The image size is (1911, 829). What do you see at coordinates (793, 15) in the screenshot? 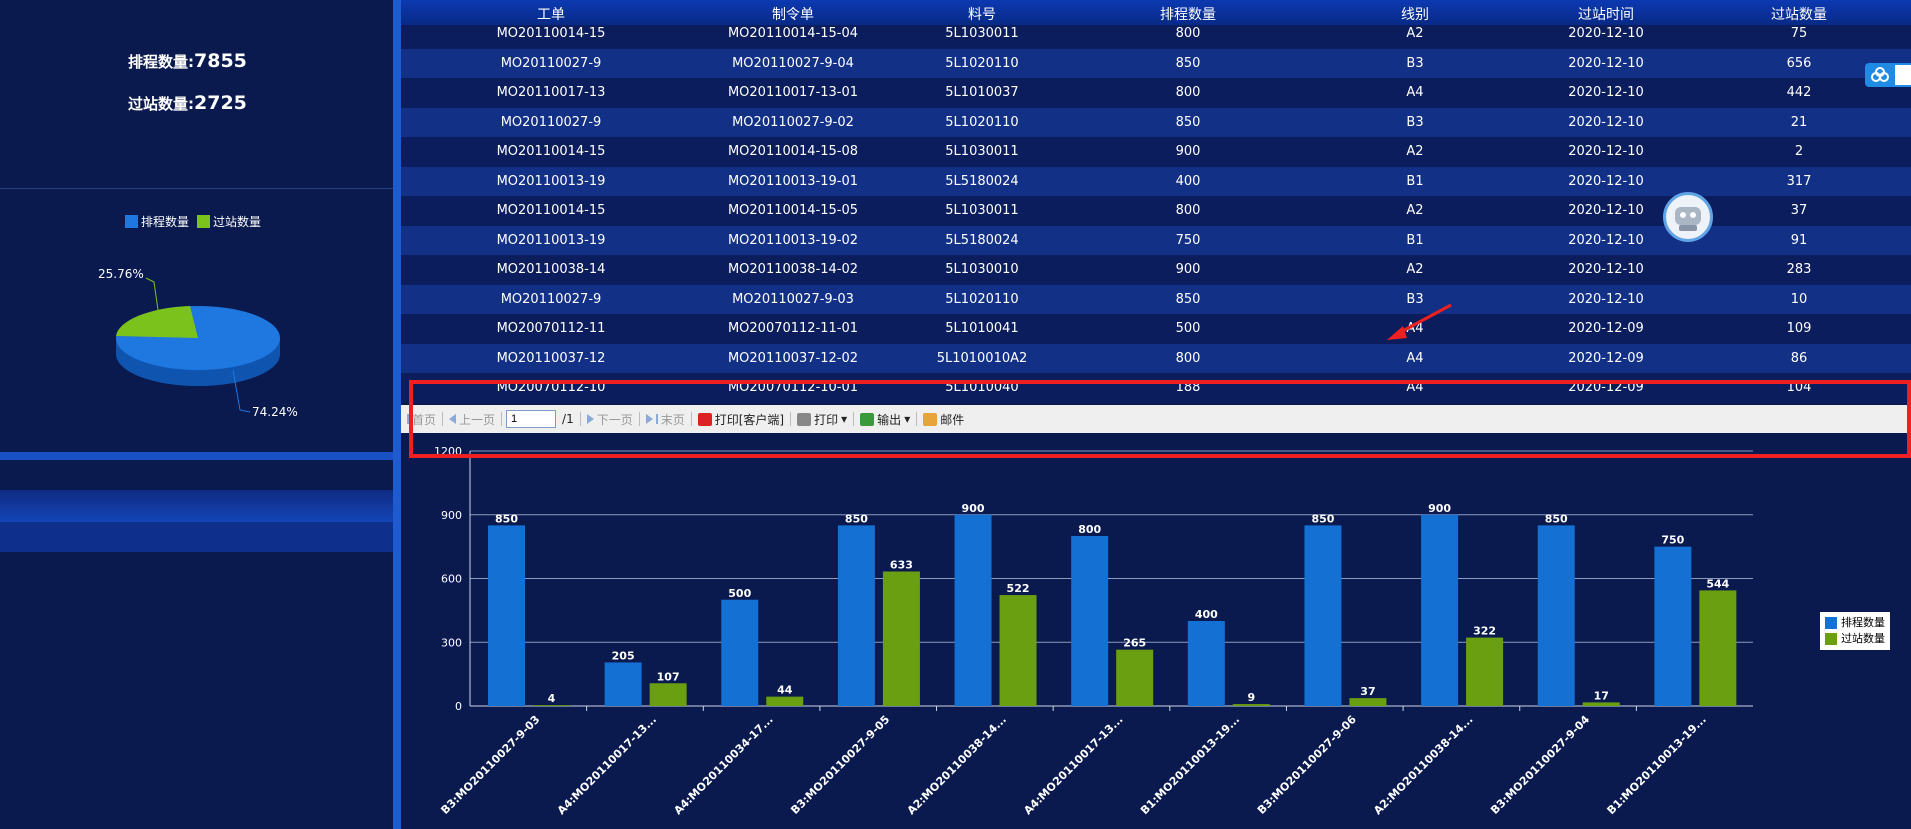
I see `column-header-production-order: 制令单` at bounding box center [793, 15].